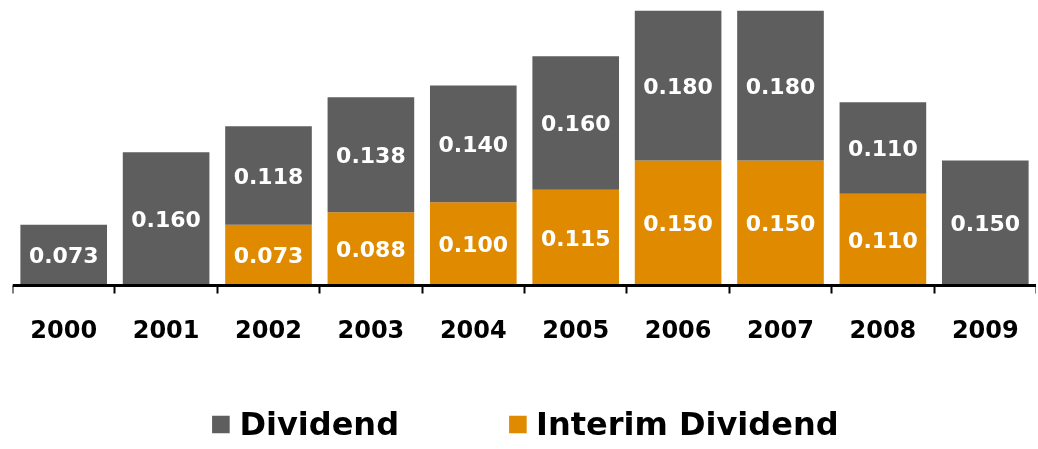  What do you see at coordinates (473, 329) in the screenshot?
I see `x-tick-label: 2004` at bounding box center [473, 329].